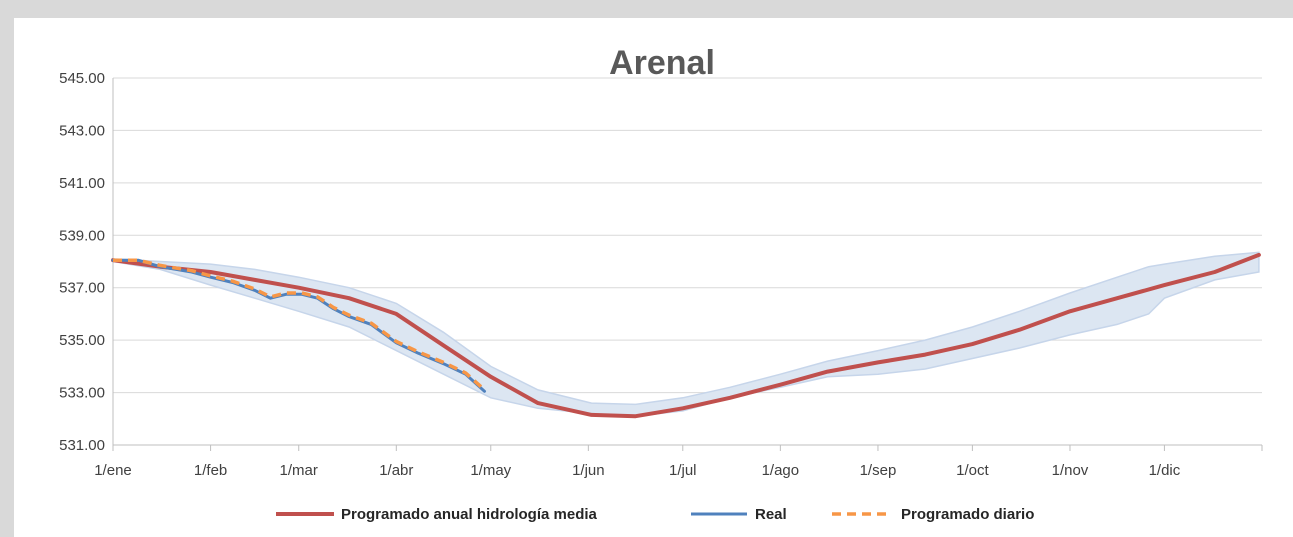 Image resolution: width=1293 pixels, height=537 pixels. I want to click on y-tick-label: 545.00, so click(82, 78).